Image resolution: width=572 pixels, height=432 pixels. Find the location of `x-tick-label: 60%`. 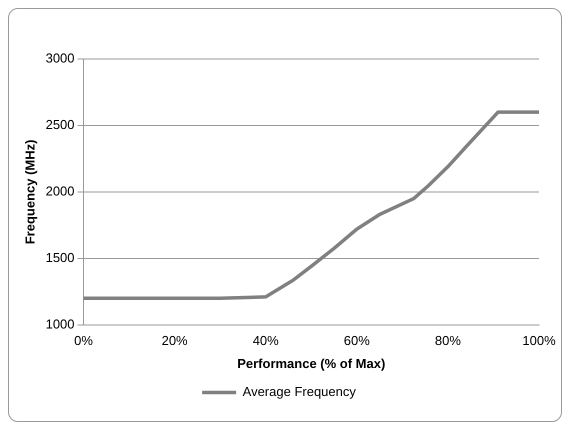

x-tick-label: 60% is located at coordinates (357, 340).